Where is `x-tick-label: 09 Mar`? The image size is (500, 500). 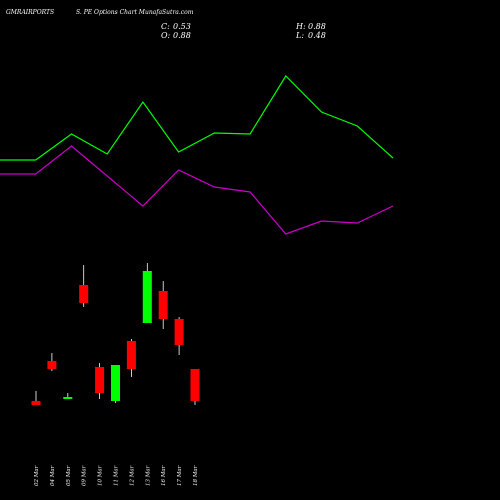 x-tick-label: 09 Mar is located at coordinates (85, 475).